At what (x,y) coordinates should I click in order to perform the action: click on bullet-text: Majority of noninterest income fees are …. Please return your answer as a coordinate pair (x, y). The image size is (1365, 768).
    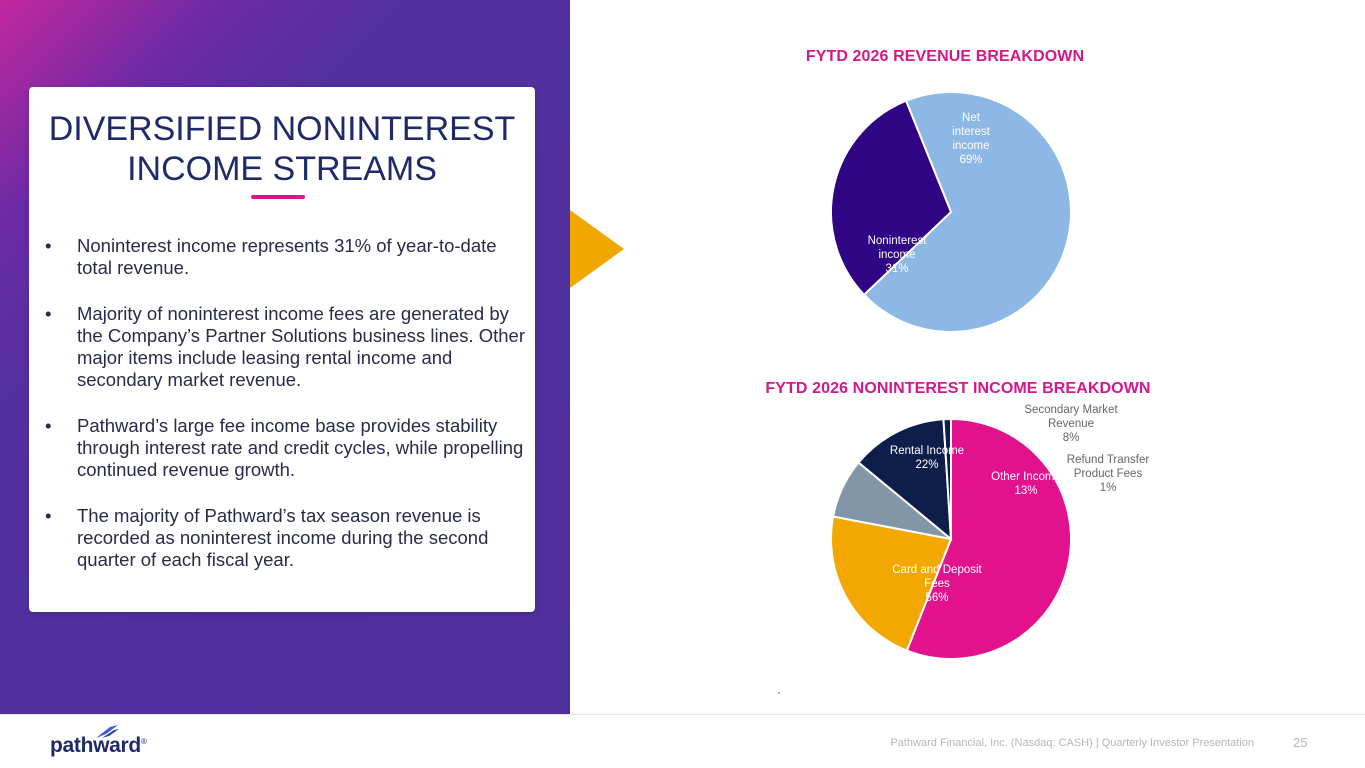
    Looking at the image, I should click on (301, 346).